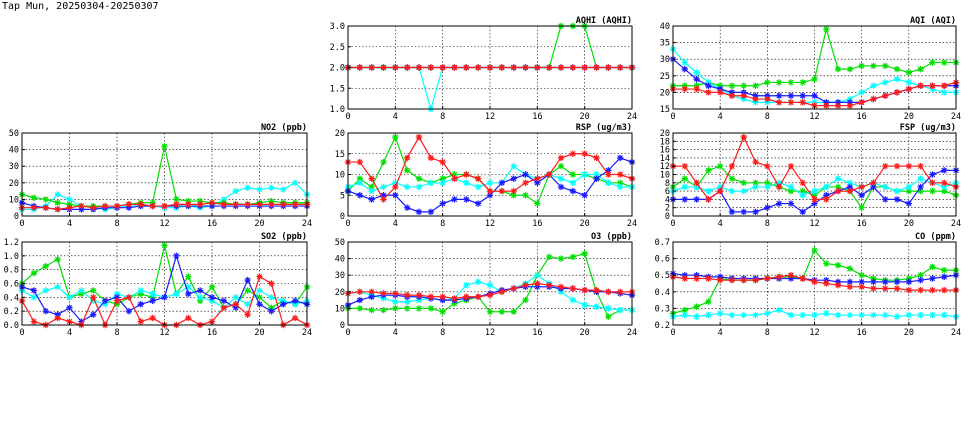  Describe the element at coordinates (284, 128) in the screenshot. I see `chart-title: NO2 (ppb)` at that location.